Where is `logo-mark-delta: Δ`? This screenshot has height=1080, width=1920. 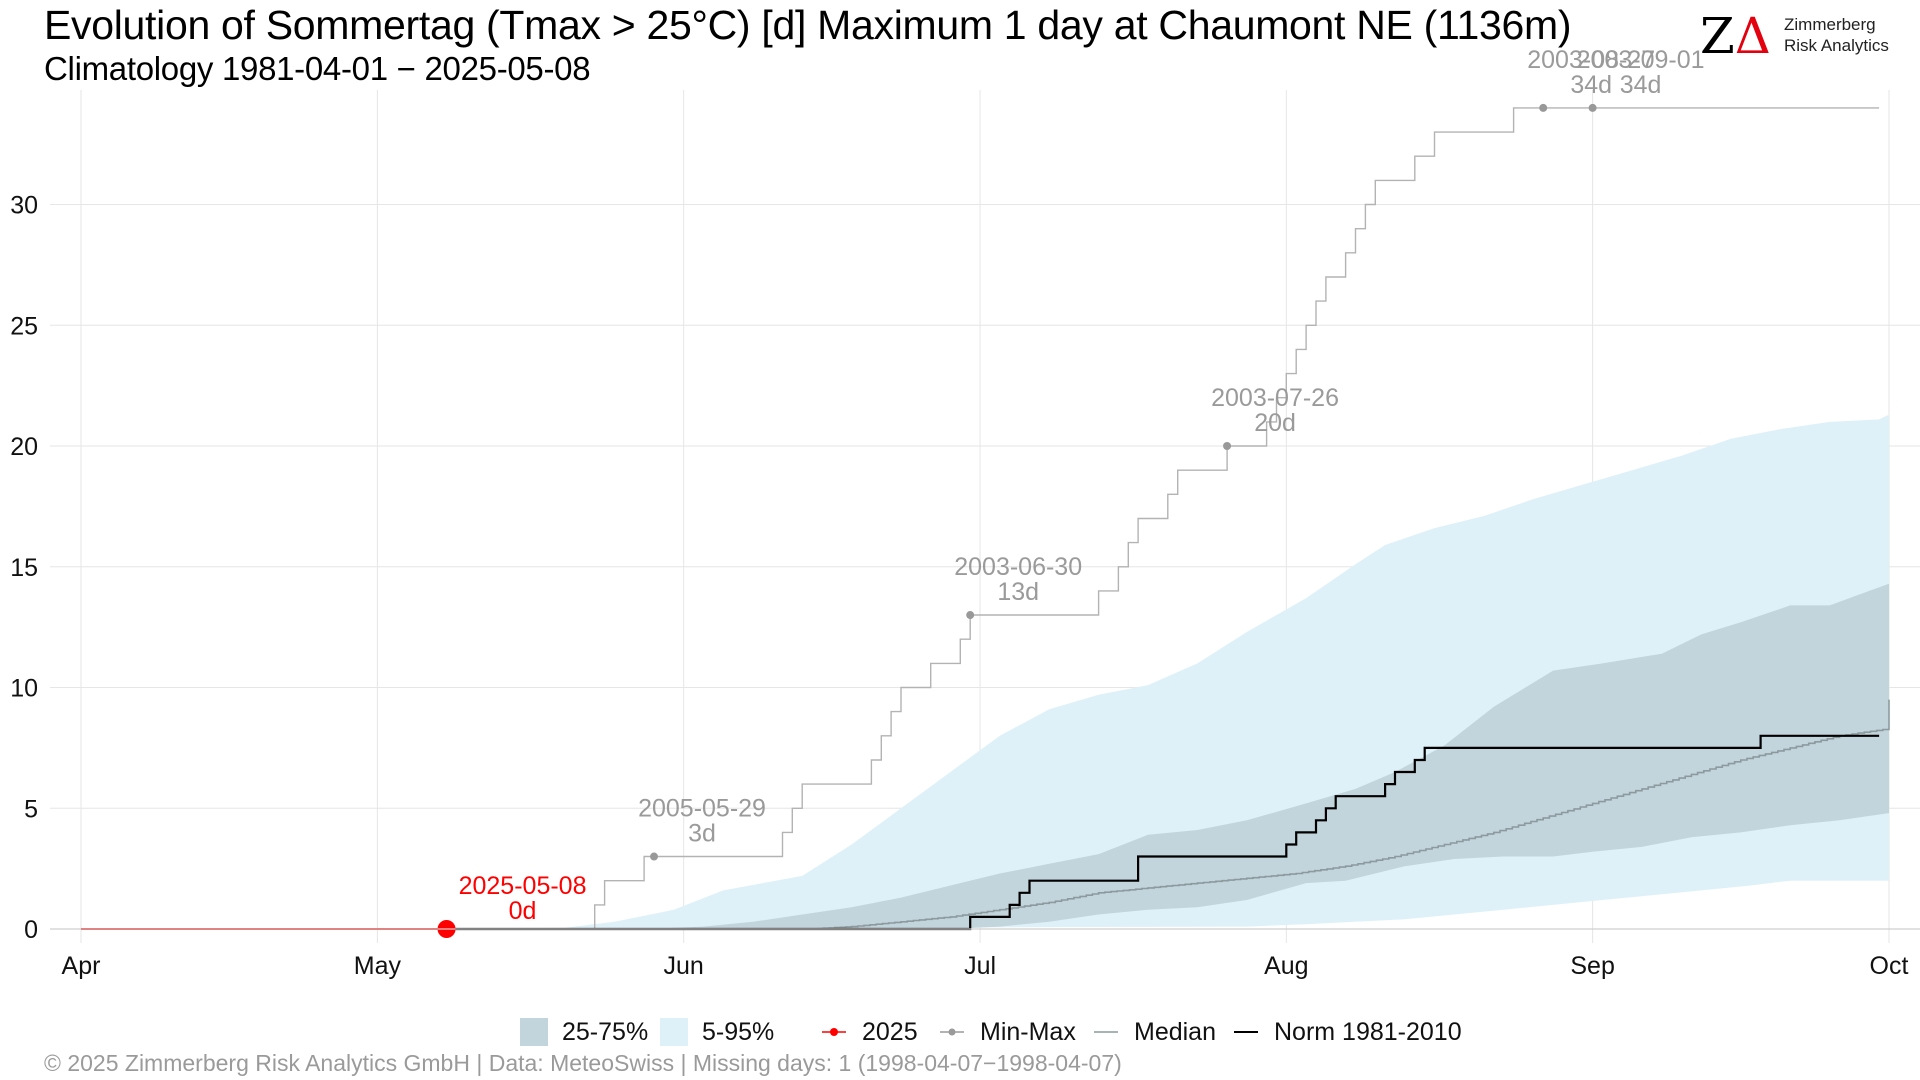
logo-mark-delta: Δ is located at coordinates (1752, 36).